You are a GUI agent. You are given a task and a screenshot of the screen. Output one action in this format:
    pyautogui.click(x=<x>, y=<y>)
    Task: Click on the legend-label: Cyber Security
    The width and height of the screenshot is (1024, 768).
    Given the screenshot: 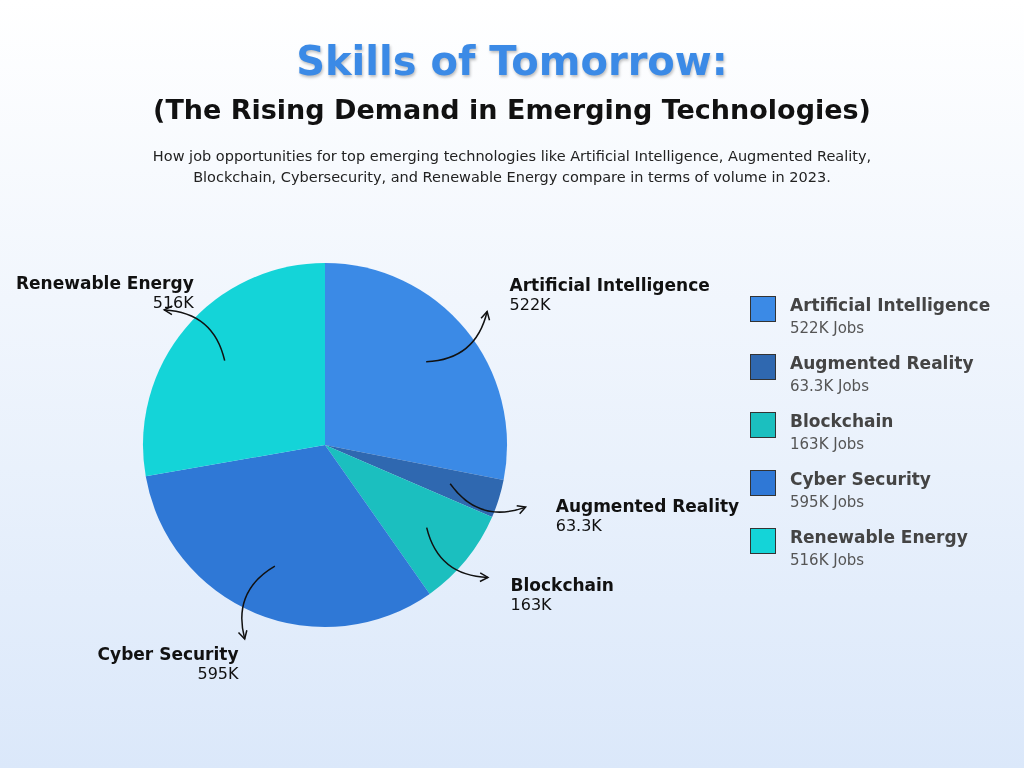 What is the action you would take?
    pyautogui.click(x=860, y=479)
    